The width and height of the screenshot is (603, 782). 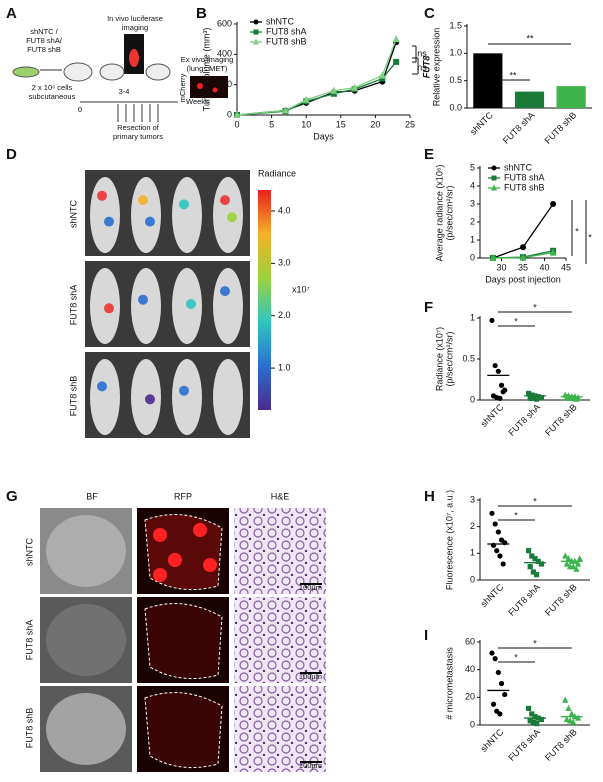 What do you see at coordinates (280, 496) in the screenshot?
I see `column-label: H&E` at bounding box center [280, 496].